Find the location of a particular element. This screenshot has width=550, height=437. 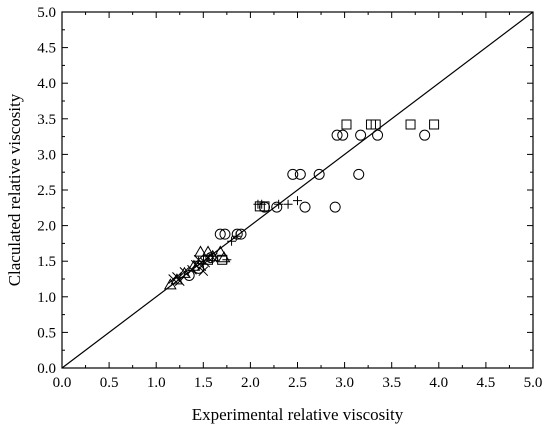

x-tick-label: 1.0 is located at coordinates (156, 383).